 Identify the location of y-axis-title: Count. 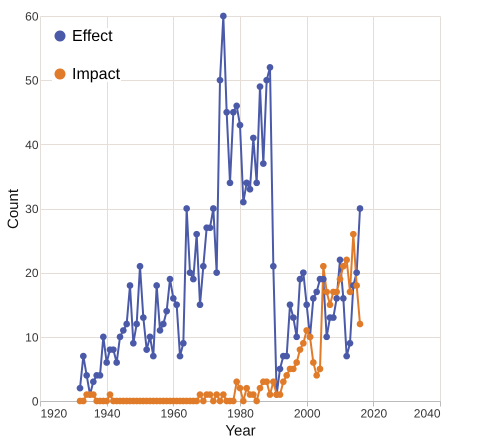
(13, 209).